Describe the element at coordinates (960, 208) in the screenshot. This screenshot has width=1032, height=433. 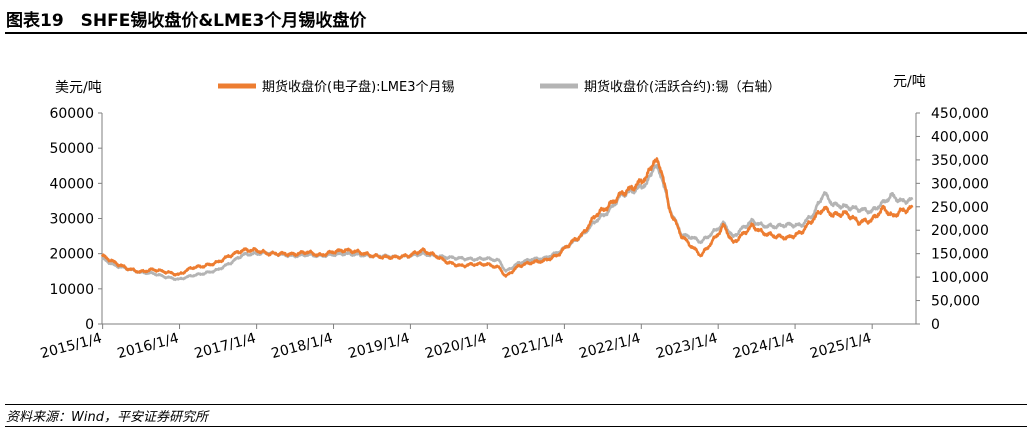
I see `y-right-tick-label: 250,000` at that location.